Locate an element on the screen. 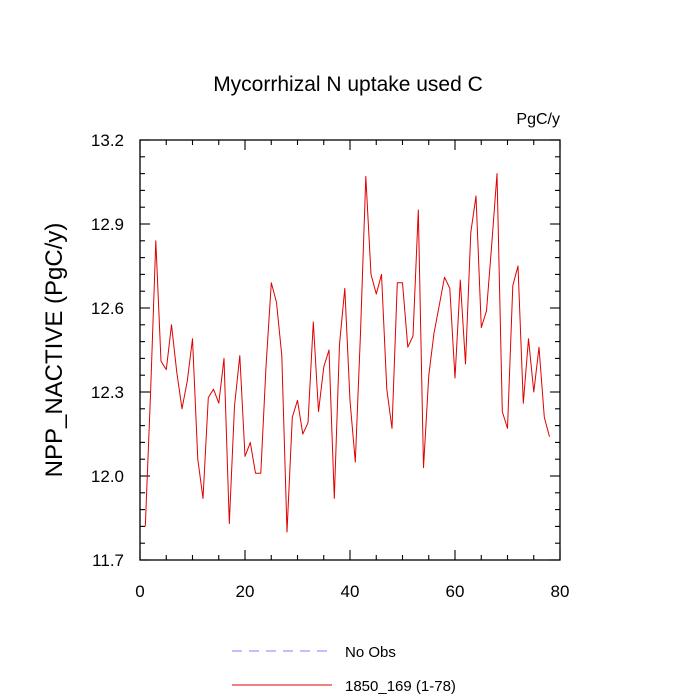  y-tick-label: 11.7 is located at coordinates (108, 560).